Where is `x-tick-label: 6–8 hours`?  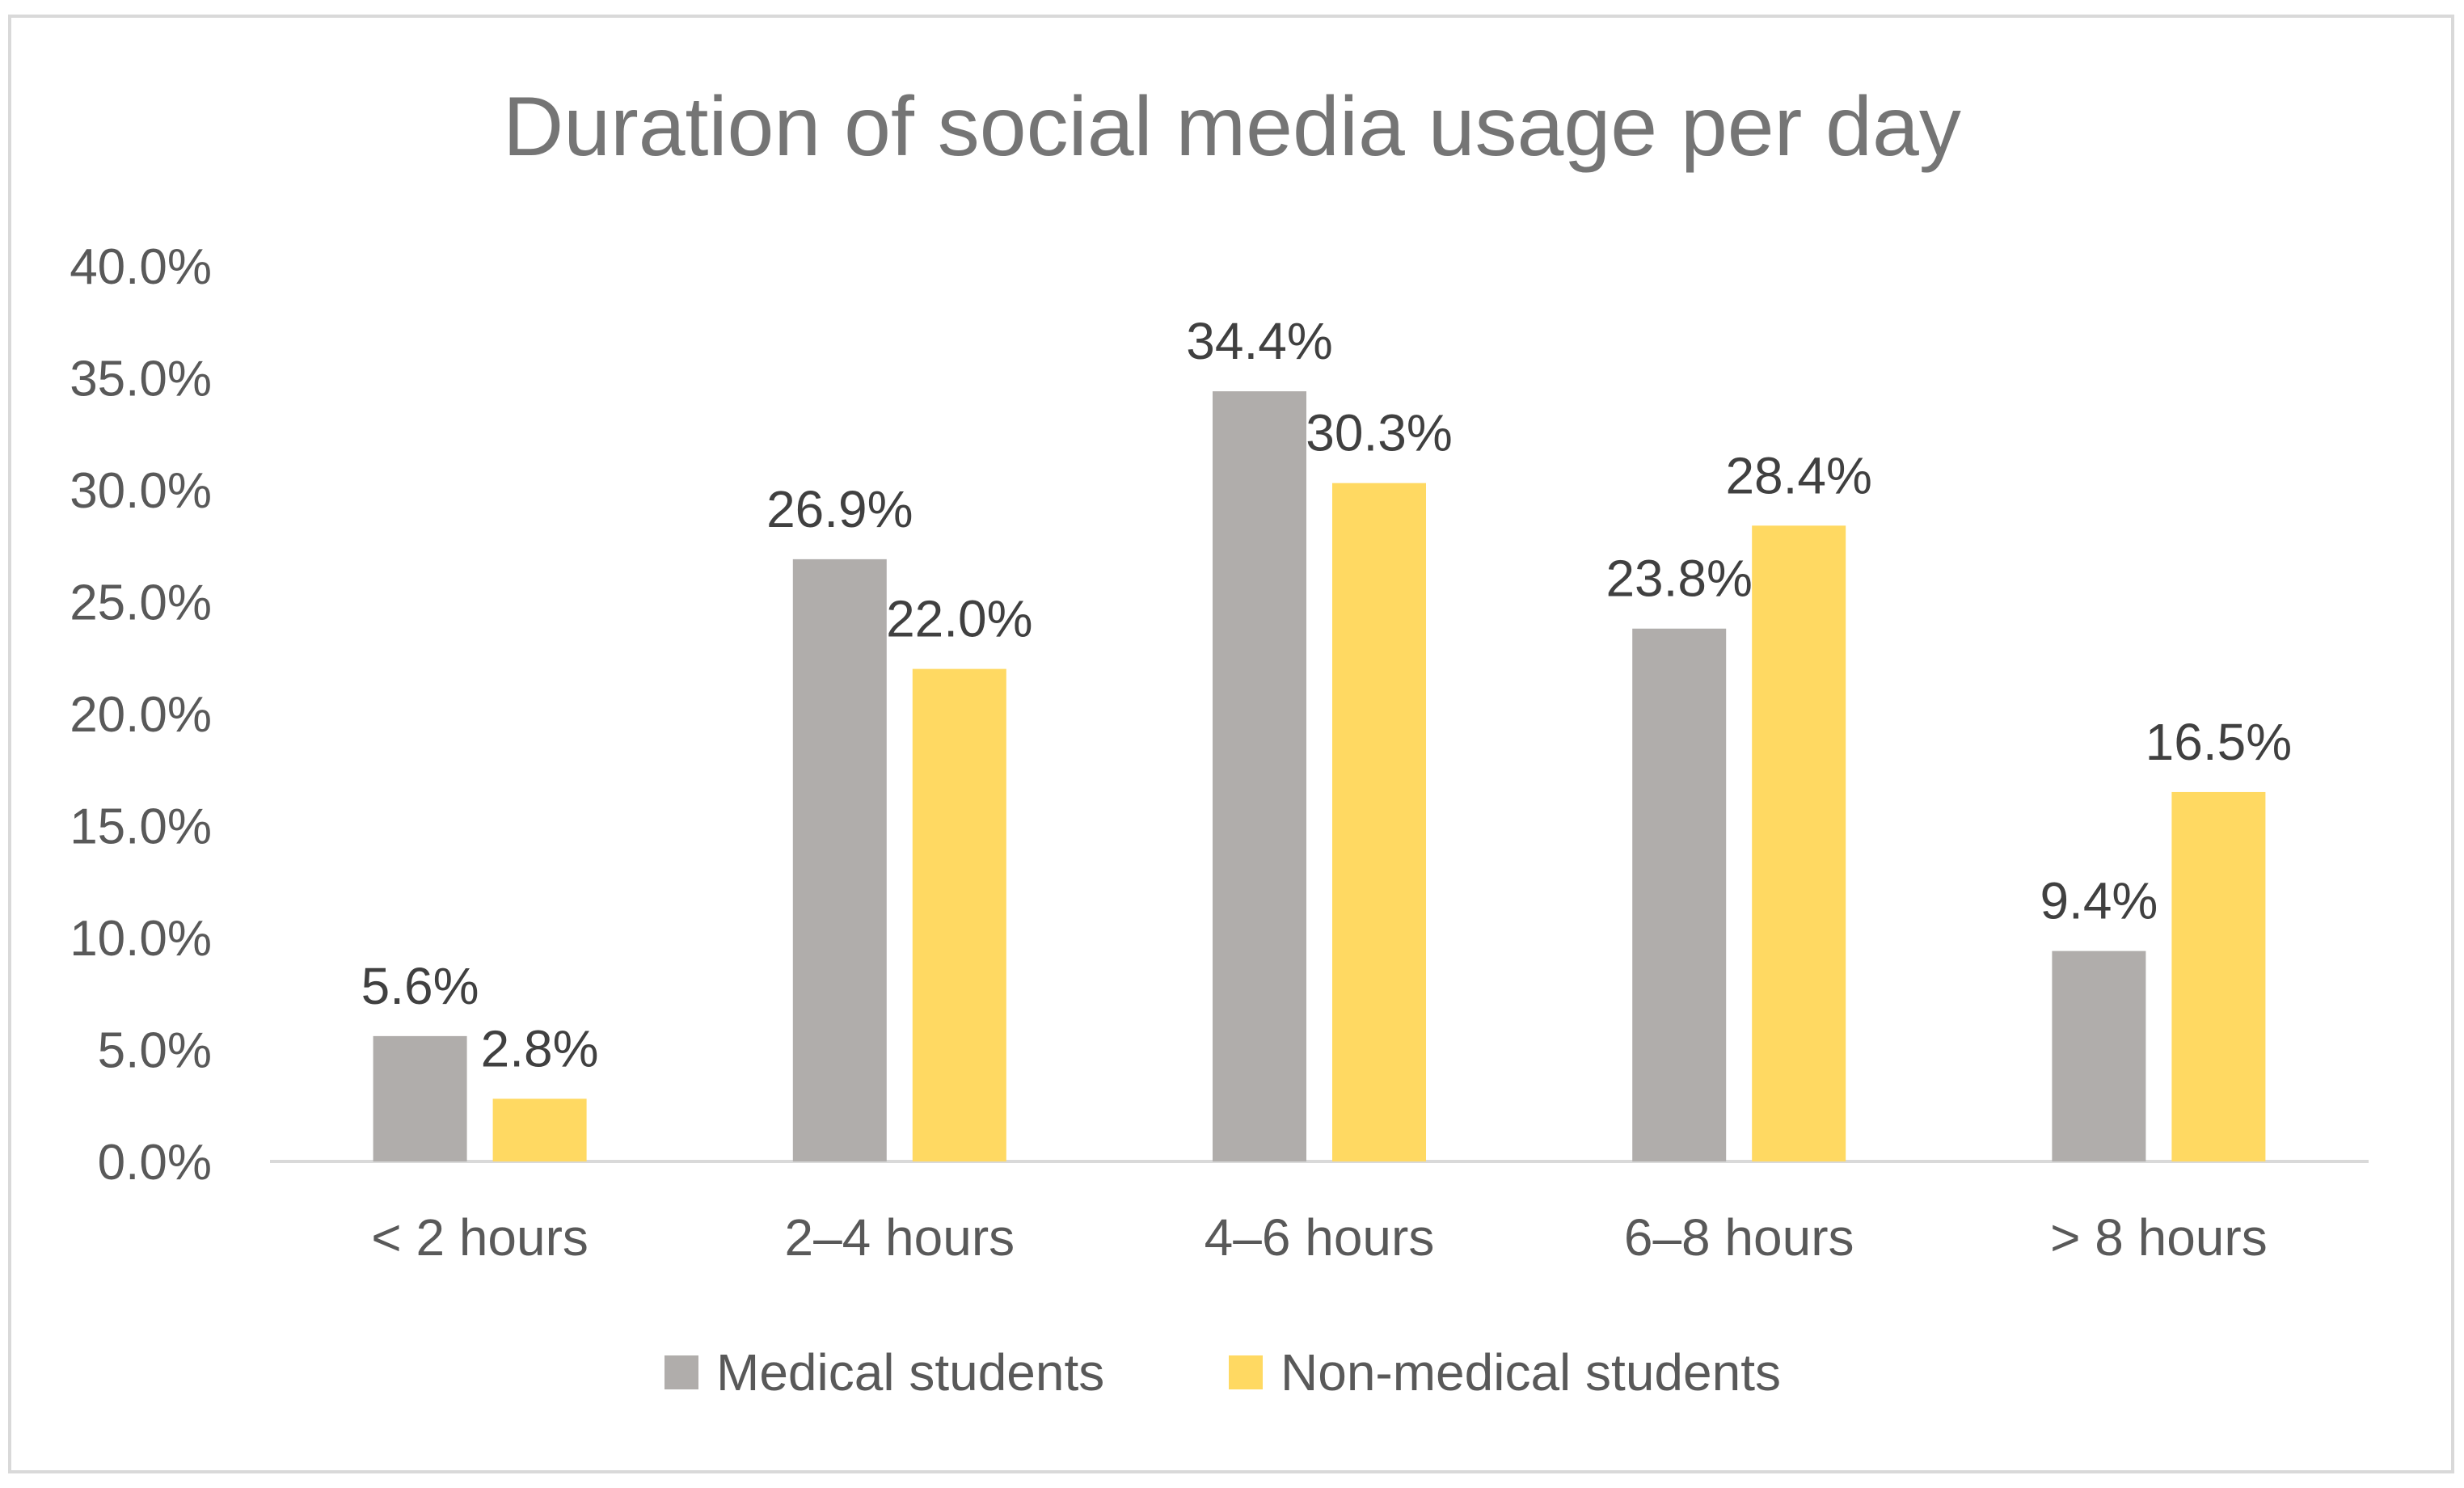
x-tick-label: 6–8 hours is located at coordinates (1739, 1237).